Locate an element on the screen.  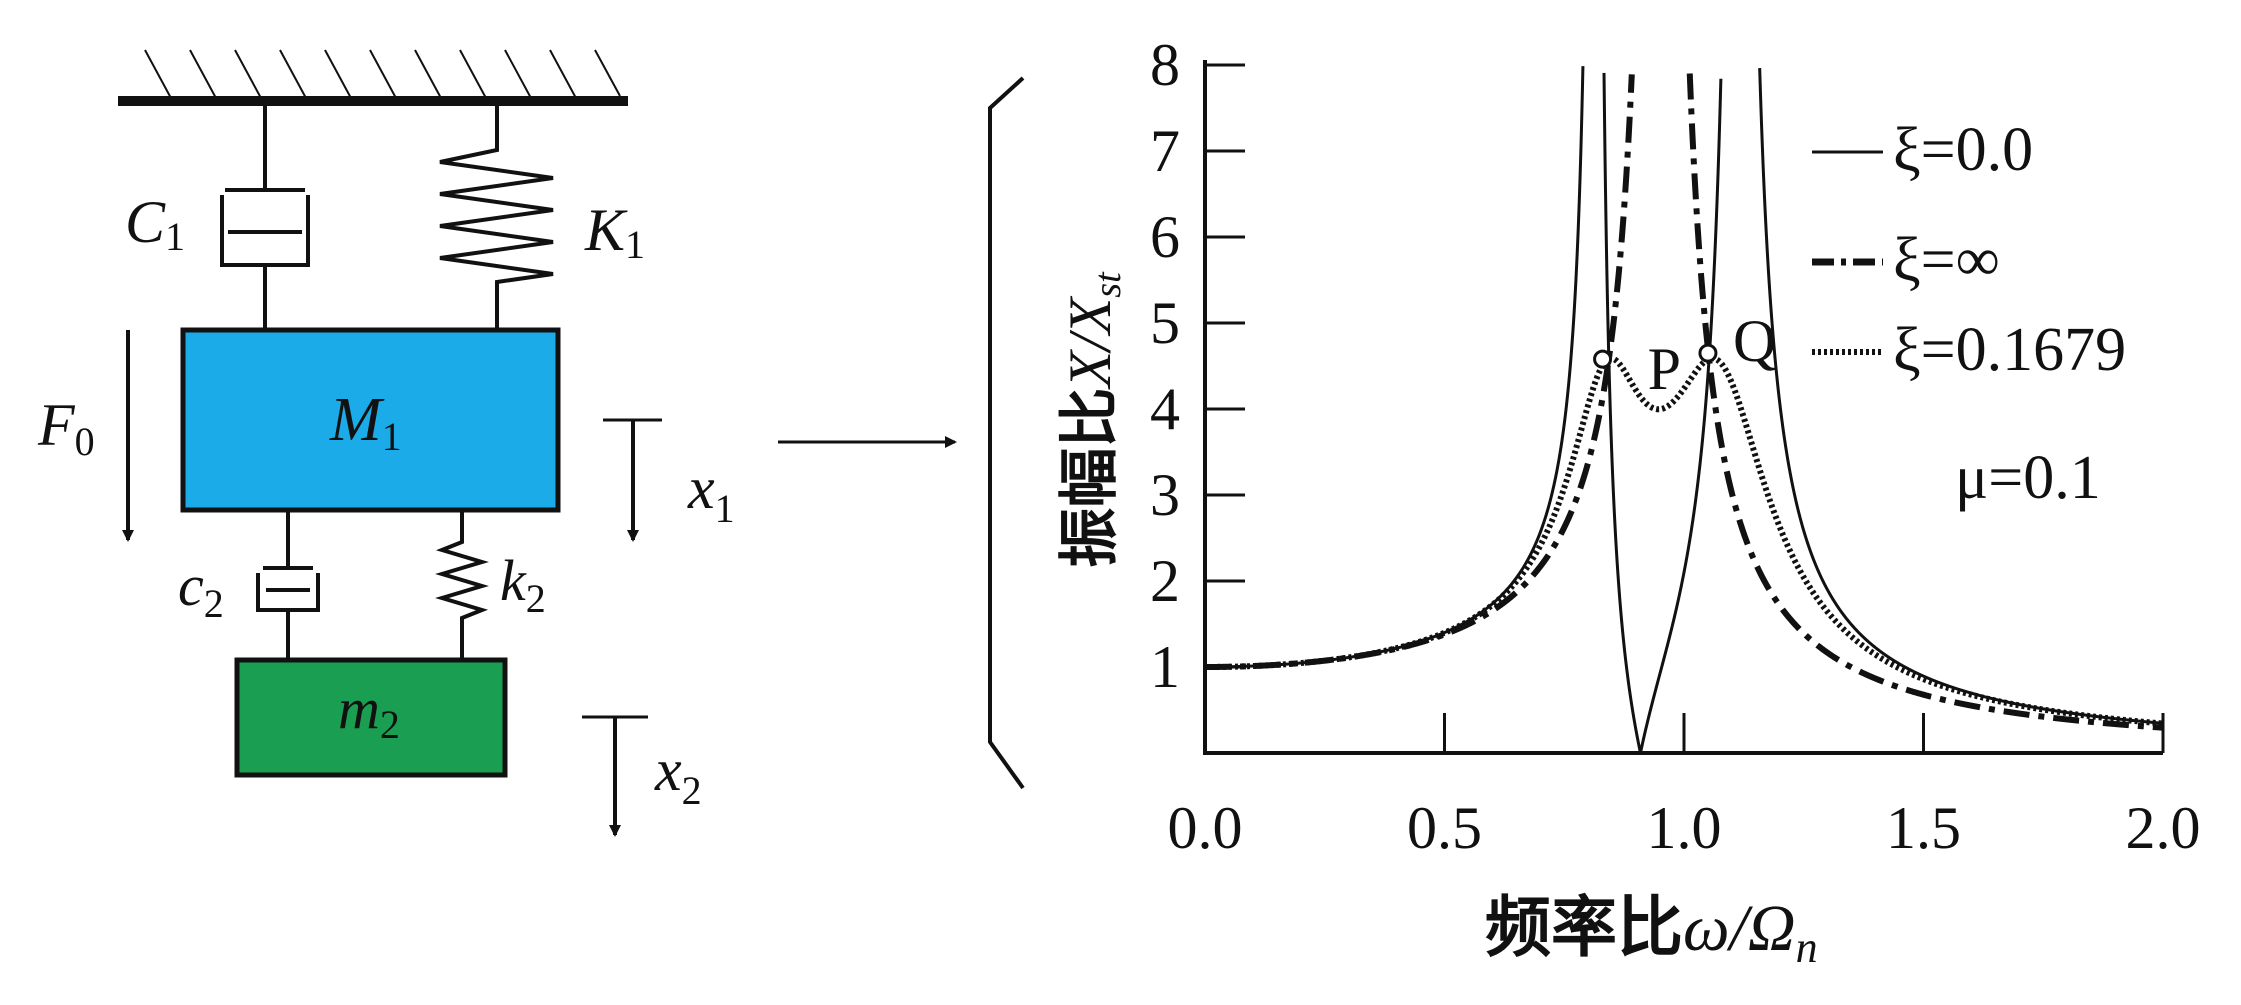
fixed-point-p is located at coordinates (1603, 359).